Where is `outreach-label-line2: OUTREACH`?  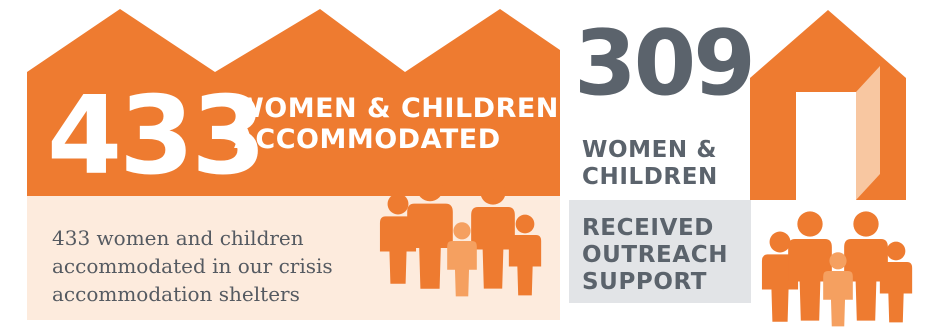 outreach-label-line2: OUTREACH is located at coordinates (655, 255).